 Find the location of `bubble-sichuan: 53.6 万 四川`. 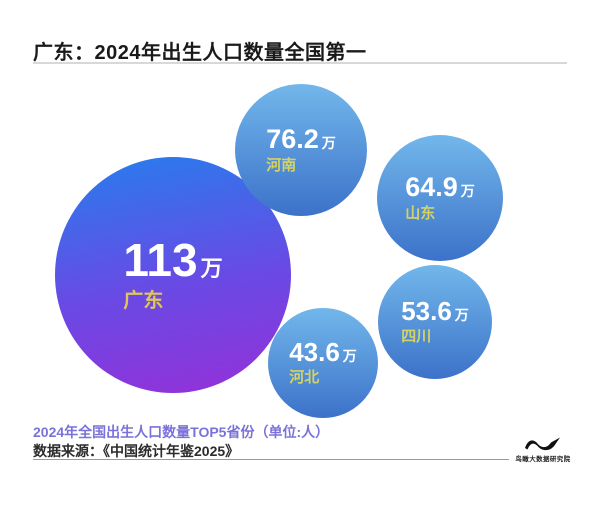

bubble-sichuan: 53.6 万 四川 is located at coordinates (435, 322).